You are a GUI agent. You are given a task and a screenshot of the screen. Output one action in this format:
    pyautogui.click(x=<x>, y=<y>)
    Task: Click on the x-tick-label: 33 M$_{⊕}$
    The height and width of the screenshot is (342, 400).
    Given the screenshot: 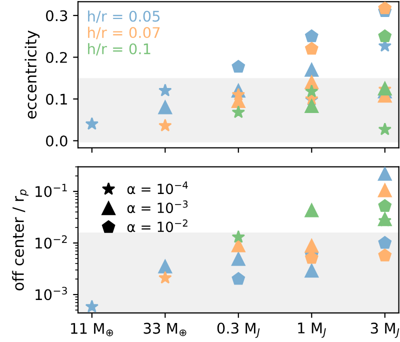 What is the action you would take?
    pyautogui.click(x=165, y=329)
    